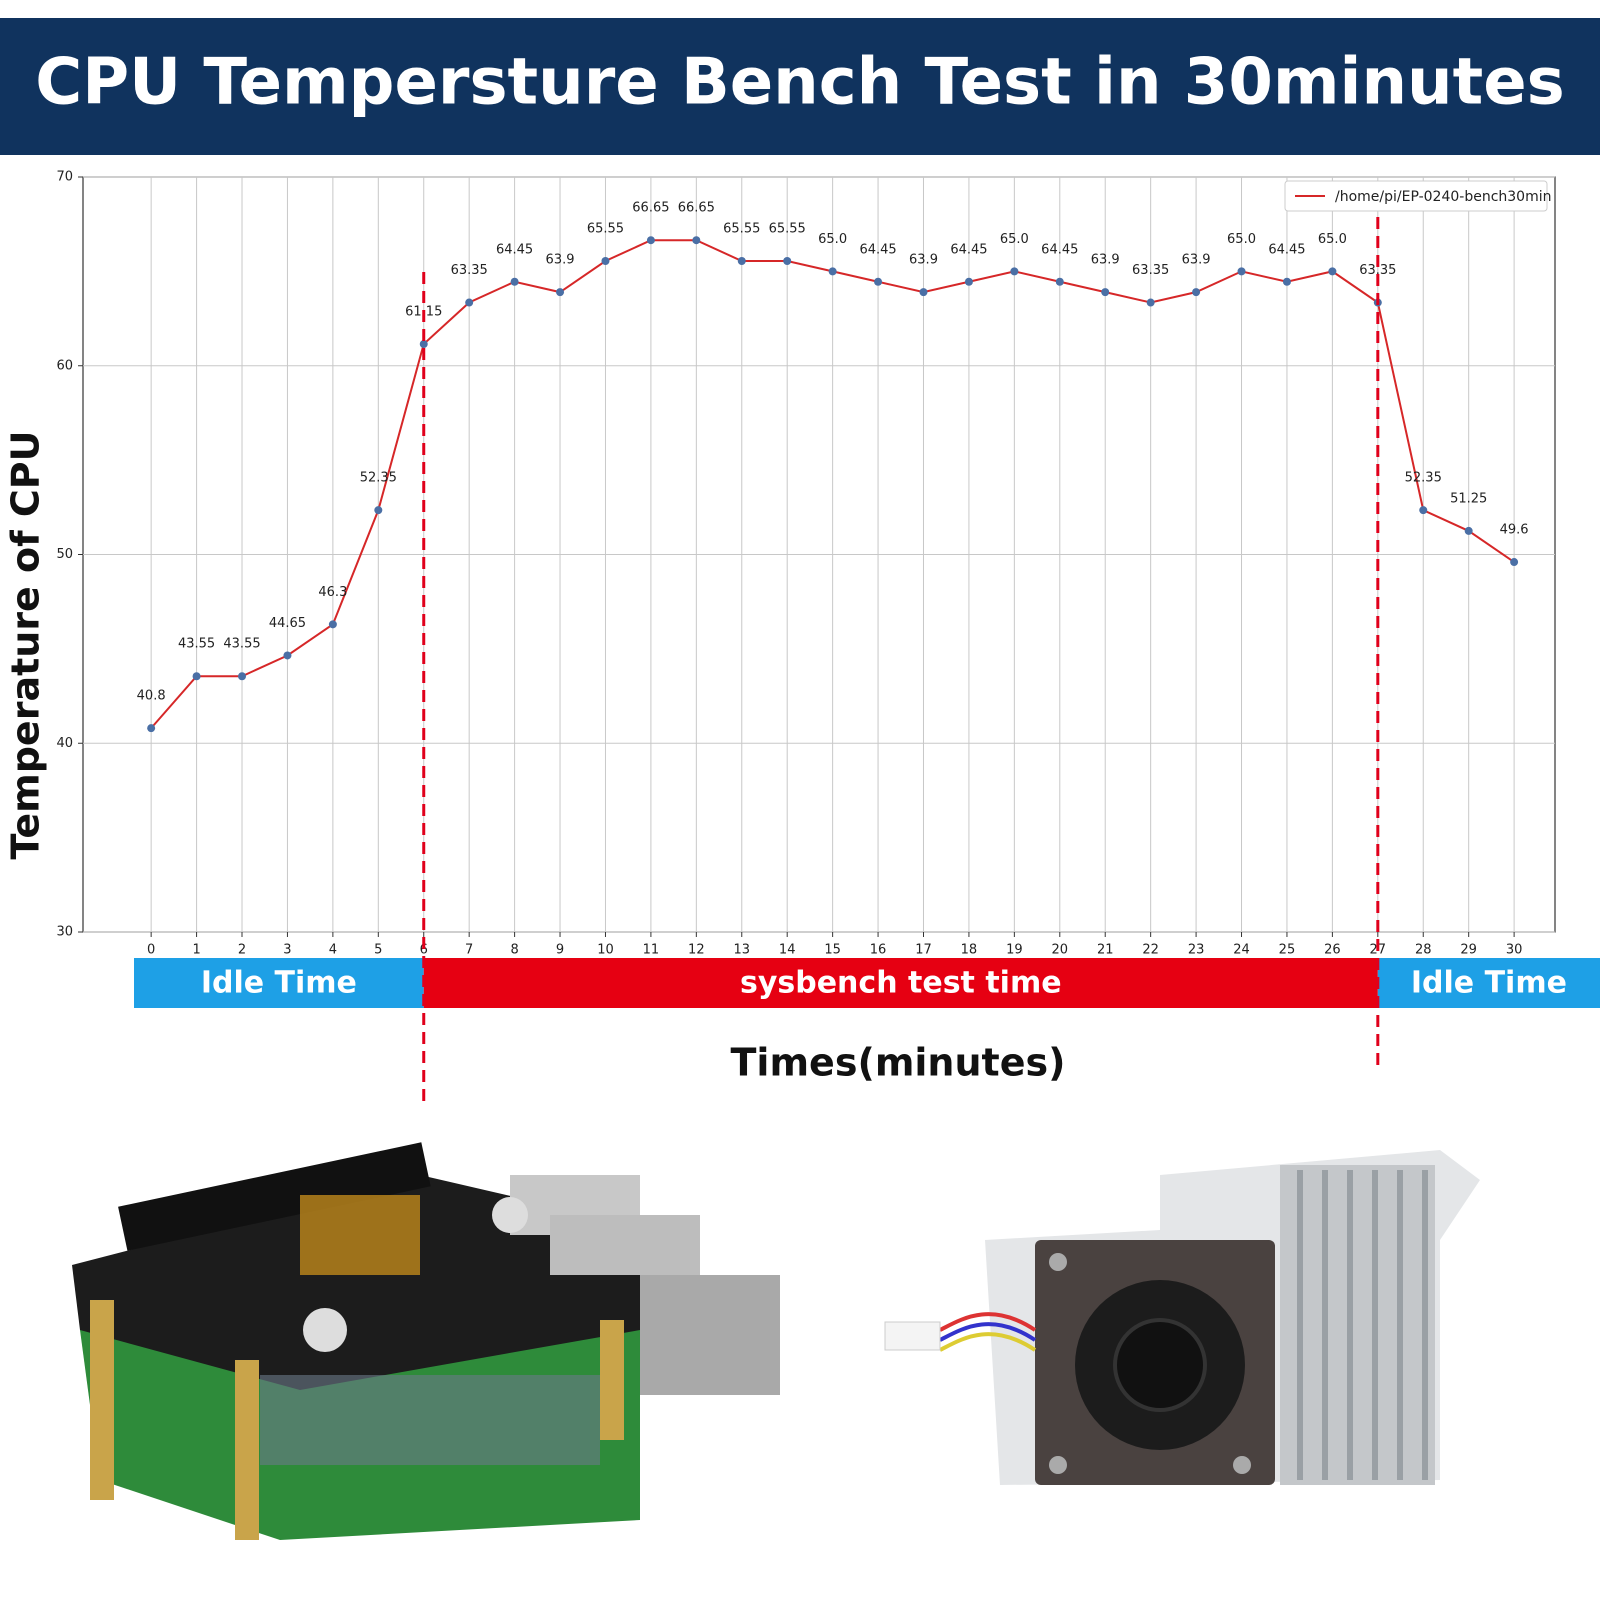 Image resolution: width=1600 pixels, height=1604 pixels. I want to click on y-tick-label: 40, so click(64, 743).